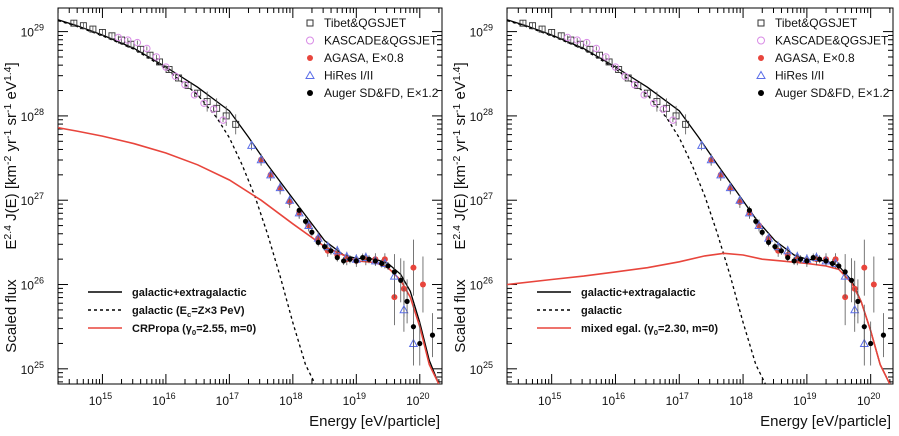  I want to click on legend-line-label: CRPropa (γ0=2.55, m=0), so click(194, 330).